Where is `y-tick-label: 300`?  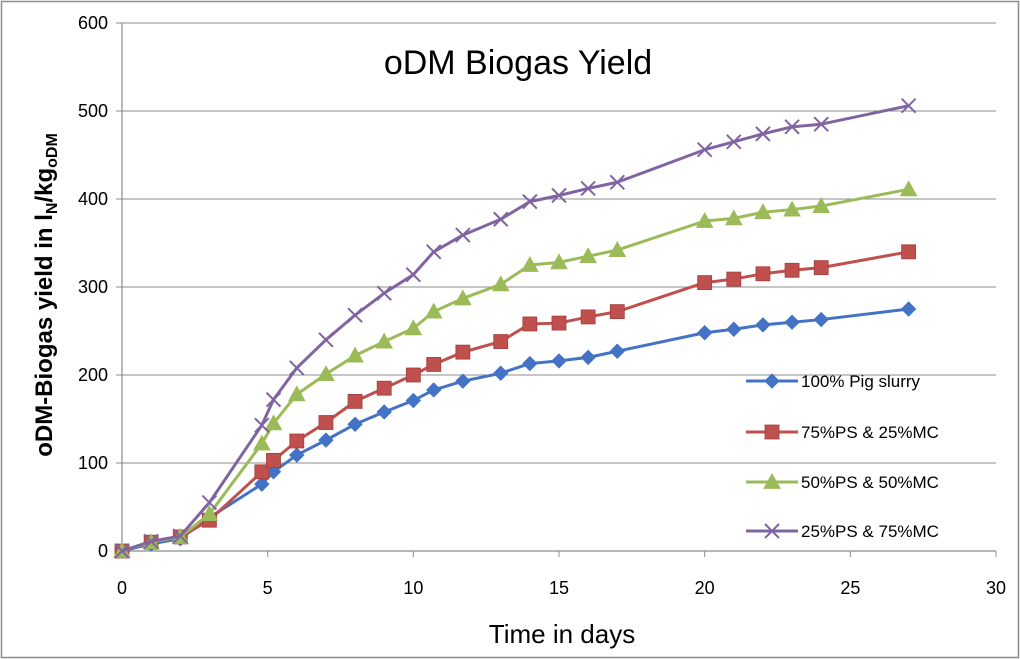 y-tick-label: 300 is located at coordinates (93, 287).